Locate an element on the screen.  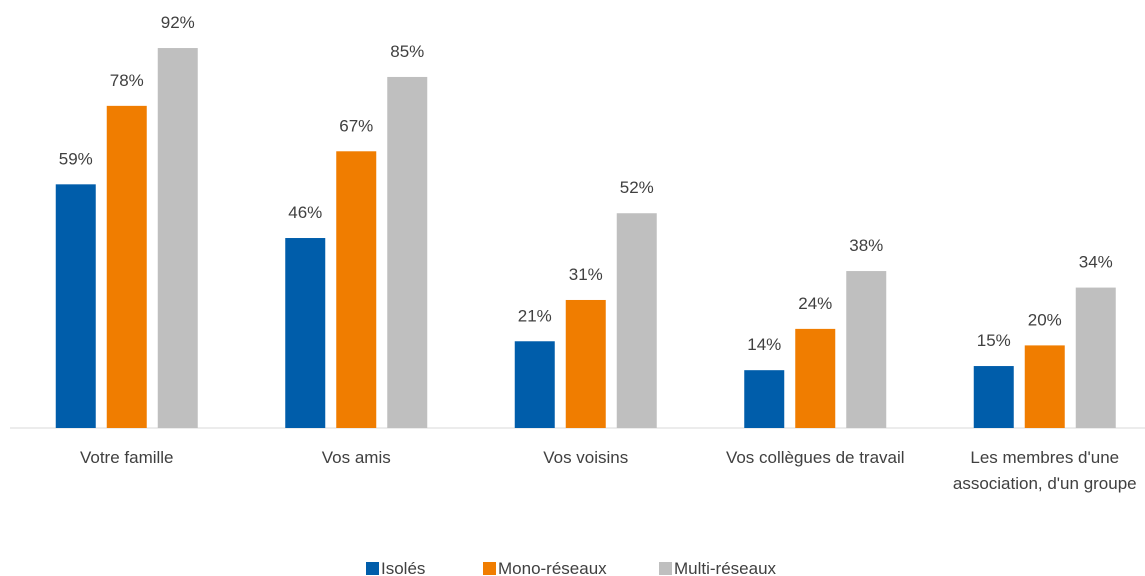
legend-label: Isolés is located at coordinates (403, 567).